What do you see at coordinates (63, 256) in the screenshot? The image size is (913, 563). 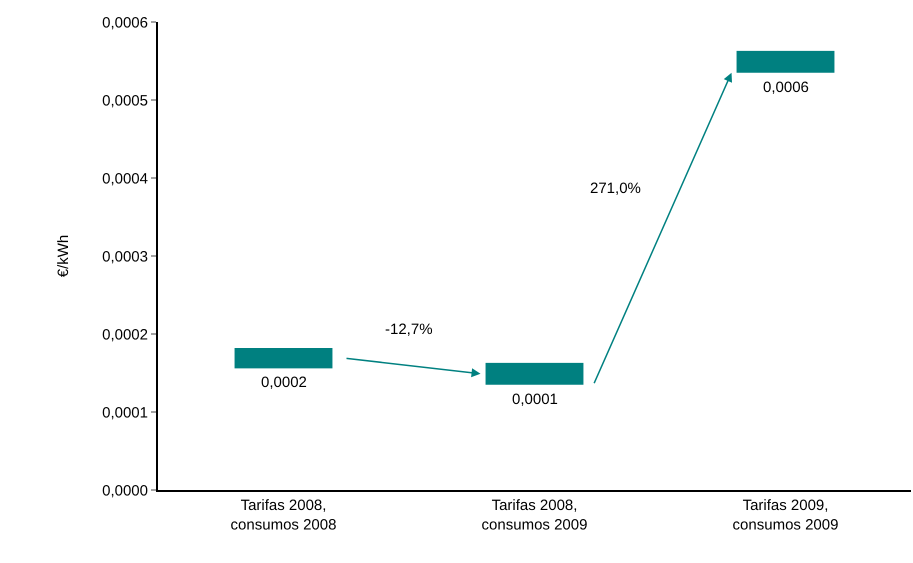 I see `y-axis-title: €/kWh` at bounding box center [63, 256].